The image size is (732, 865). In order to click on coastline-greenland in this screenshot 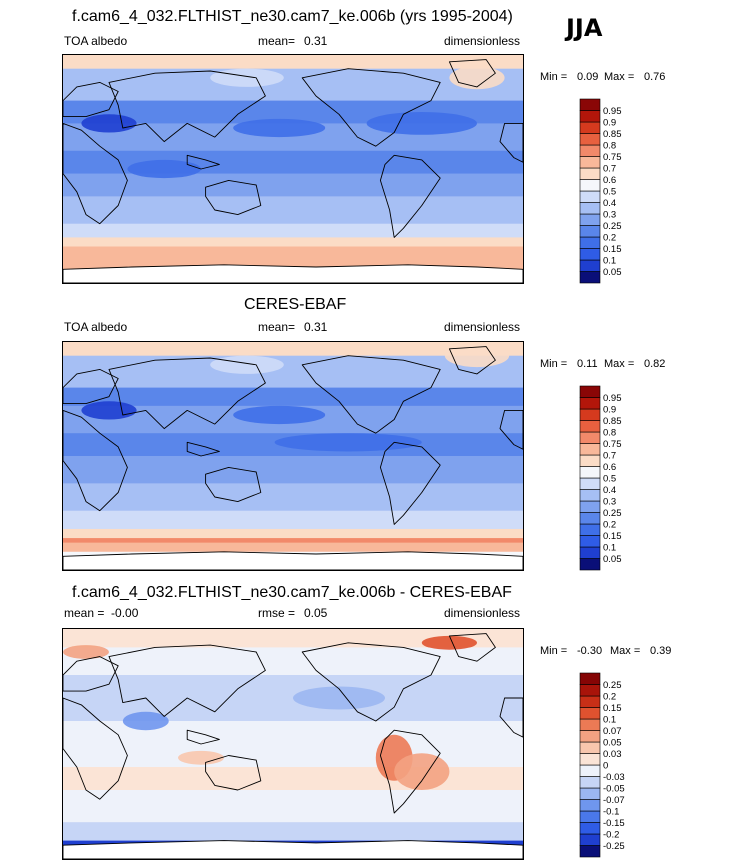, I will do `click(472, 73)`.